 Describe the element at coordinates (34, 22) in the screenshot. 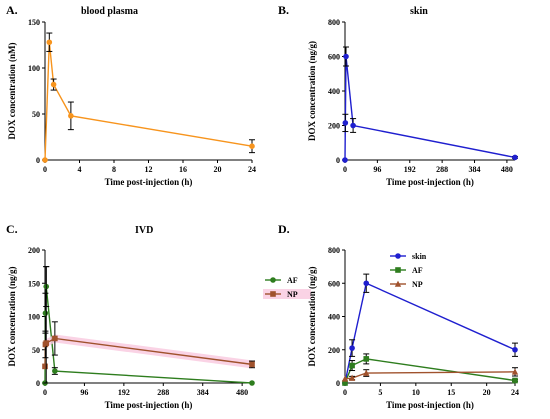

I see `y-tick-label: 150` at that location.